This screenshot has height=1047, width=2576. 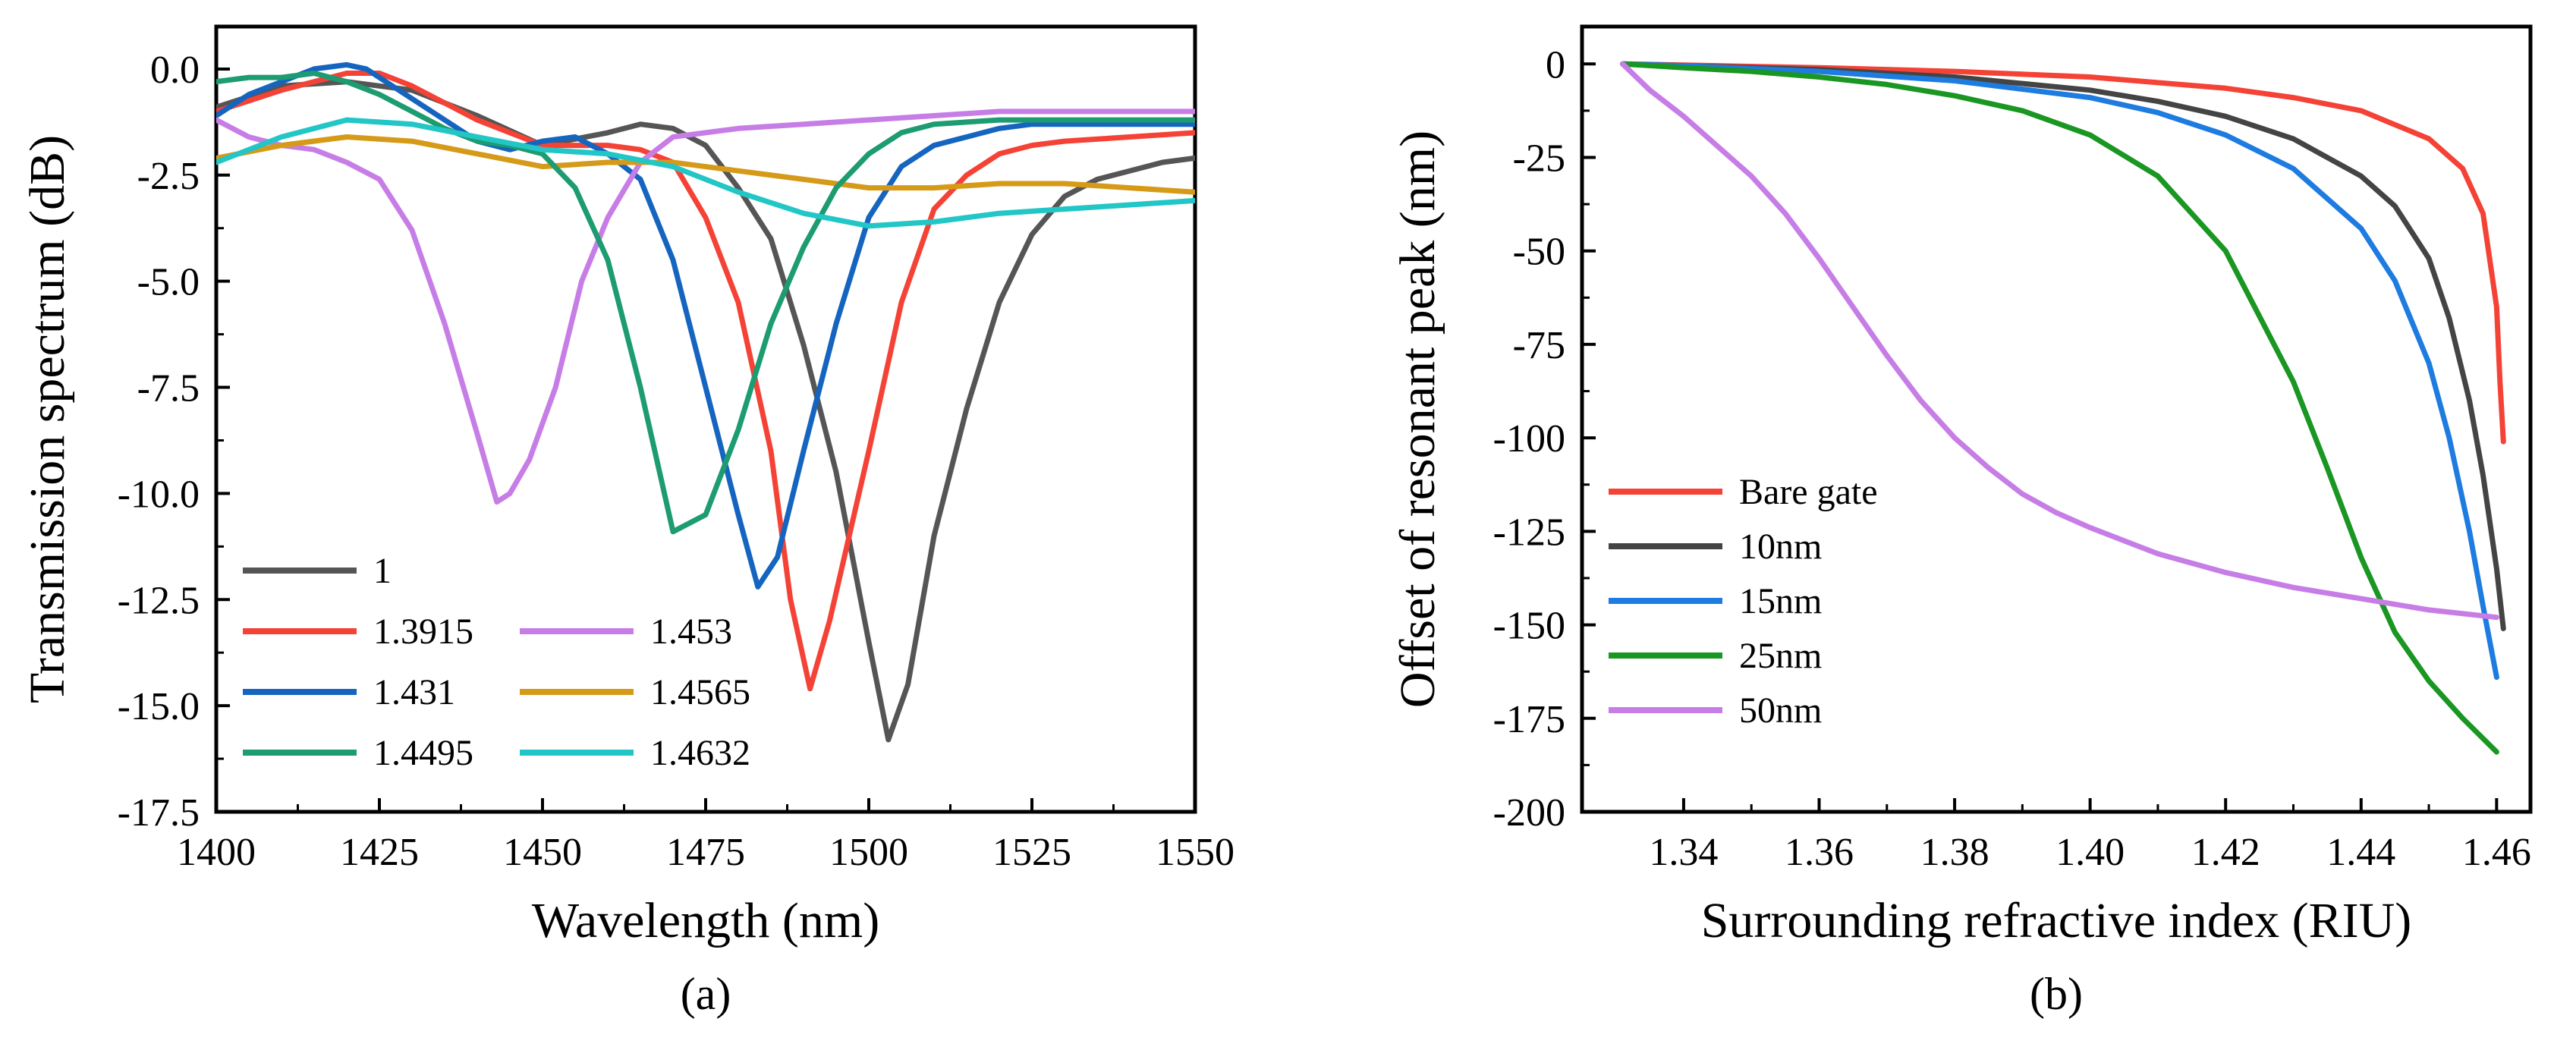 What do you see at coordinates (159, 813) in the screenshot?
I see `y-tick-label: -17.5` at bounding box center [159, 813].